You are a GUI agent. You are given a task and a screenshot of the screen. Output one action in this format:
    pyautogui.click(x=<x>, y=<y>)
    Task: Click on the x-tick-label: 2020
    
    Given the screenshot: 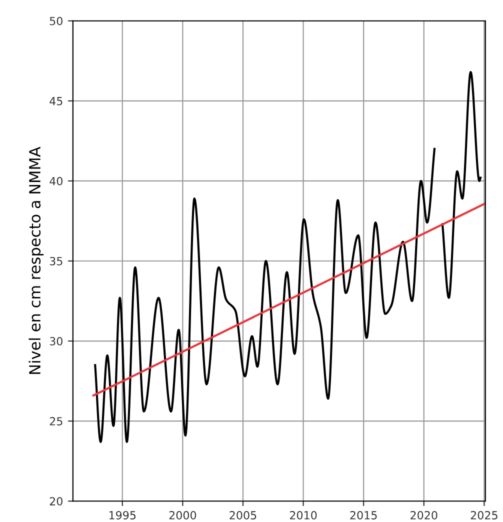 What is the action you would take?
    pyautogui.click(x=424, y=515)
    